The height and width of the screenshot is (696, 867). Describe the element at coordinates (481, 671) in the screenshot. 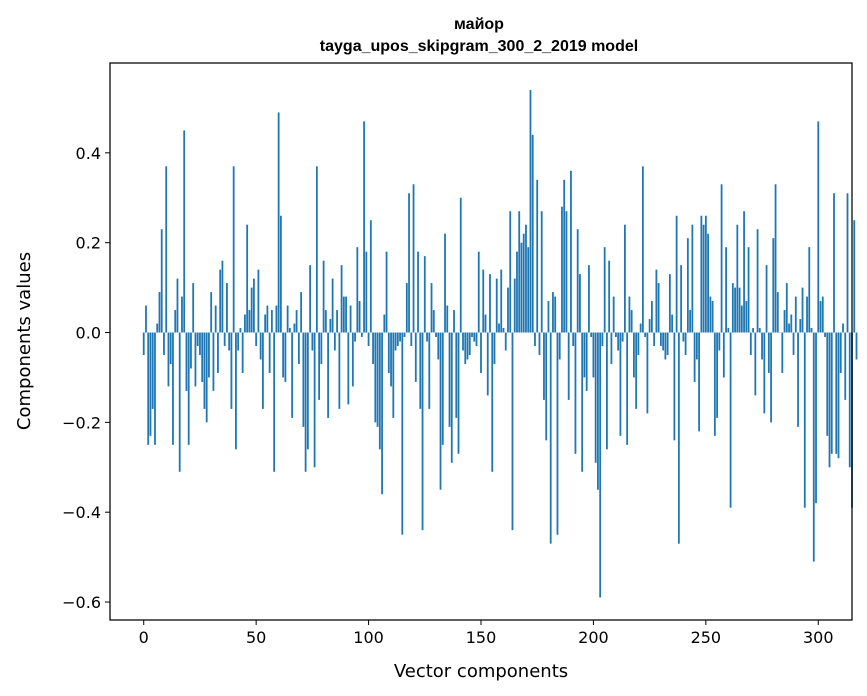

I see `x-axis-label: Vector components` at that location.